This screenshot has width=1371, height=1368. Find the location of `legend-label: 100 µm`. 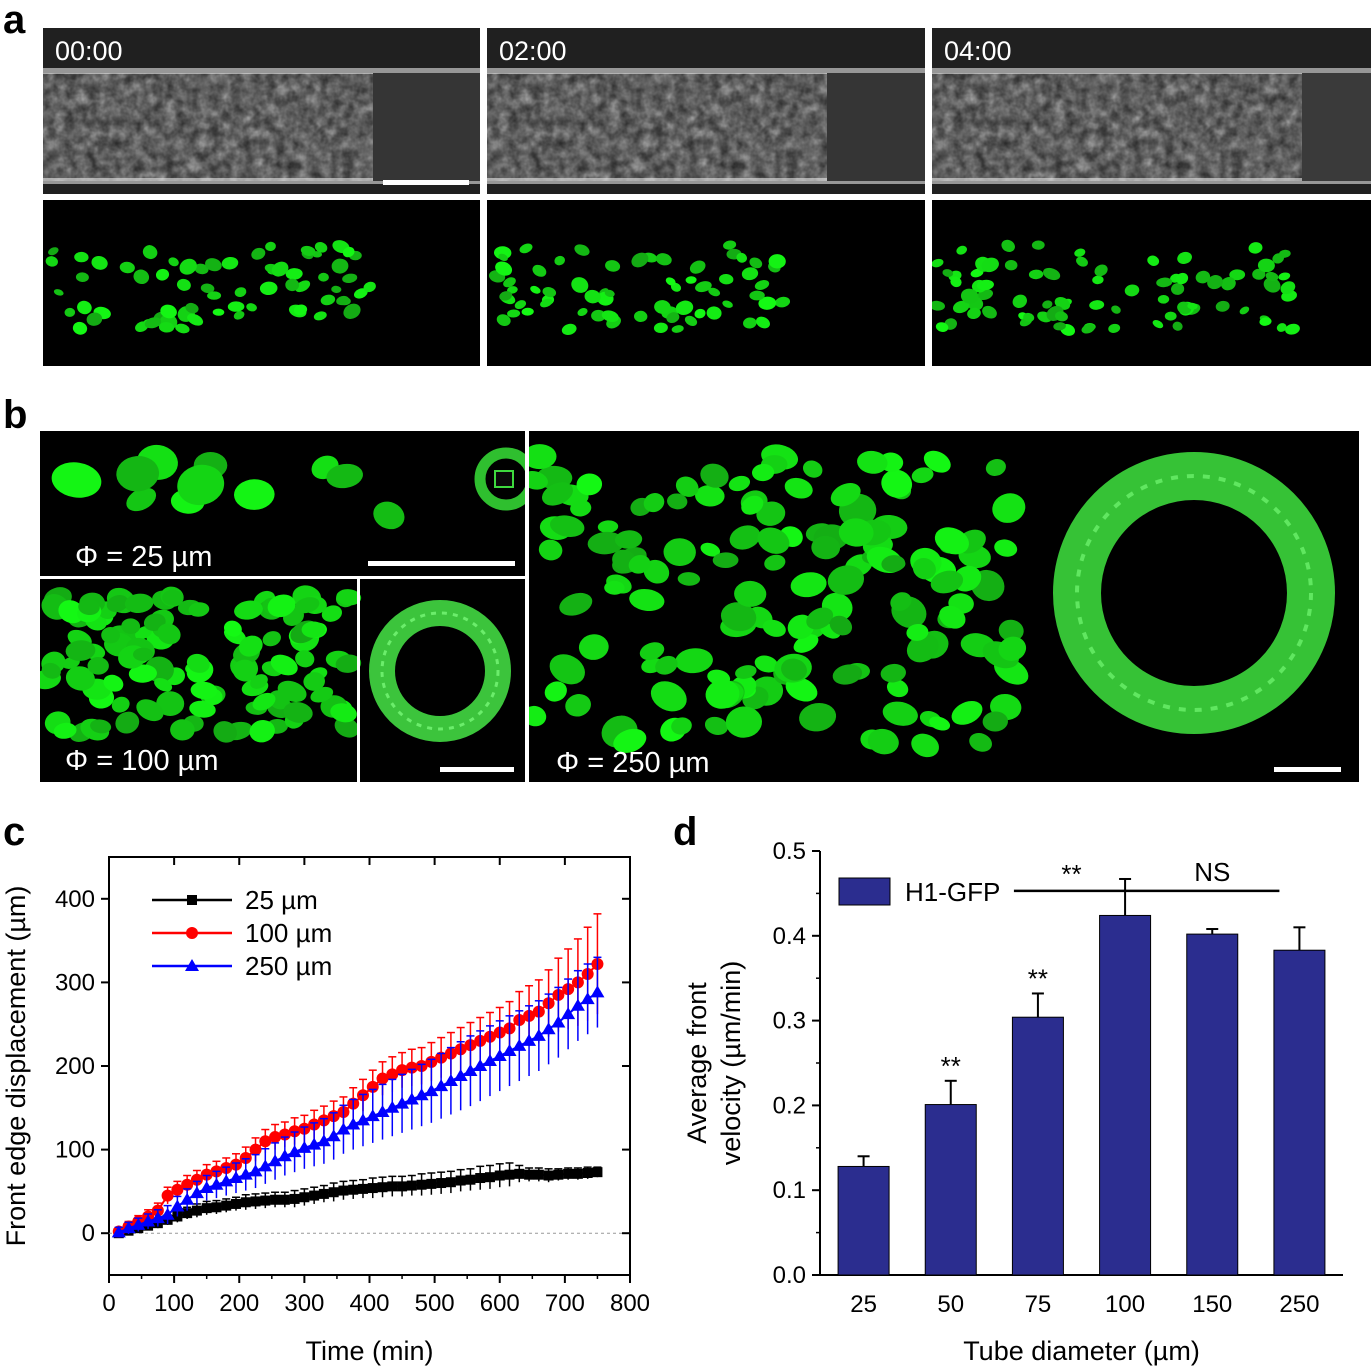

legend-label: 100 µm is located at coordinates (288, 933).